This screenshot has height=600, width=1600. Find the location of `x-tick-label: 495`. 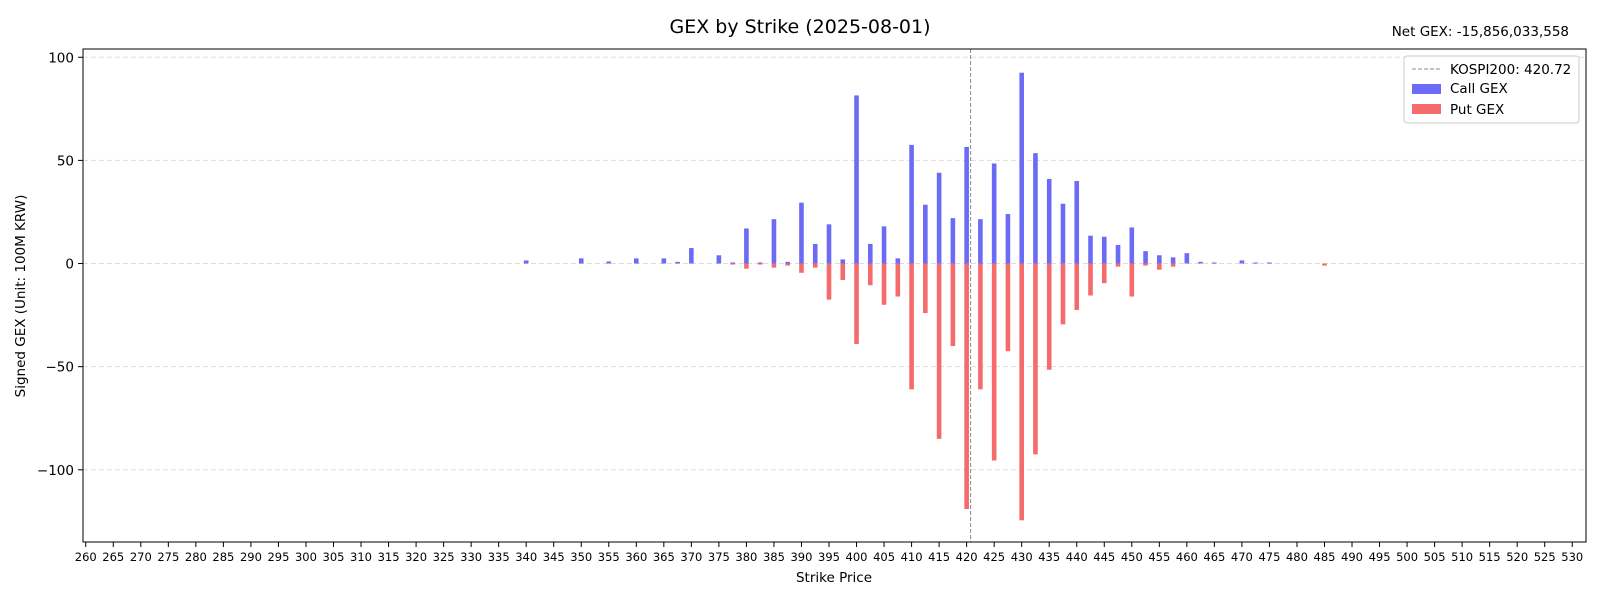

x-tick-label: 495 is located at coordinates (1380, 557).